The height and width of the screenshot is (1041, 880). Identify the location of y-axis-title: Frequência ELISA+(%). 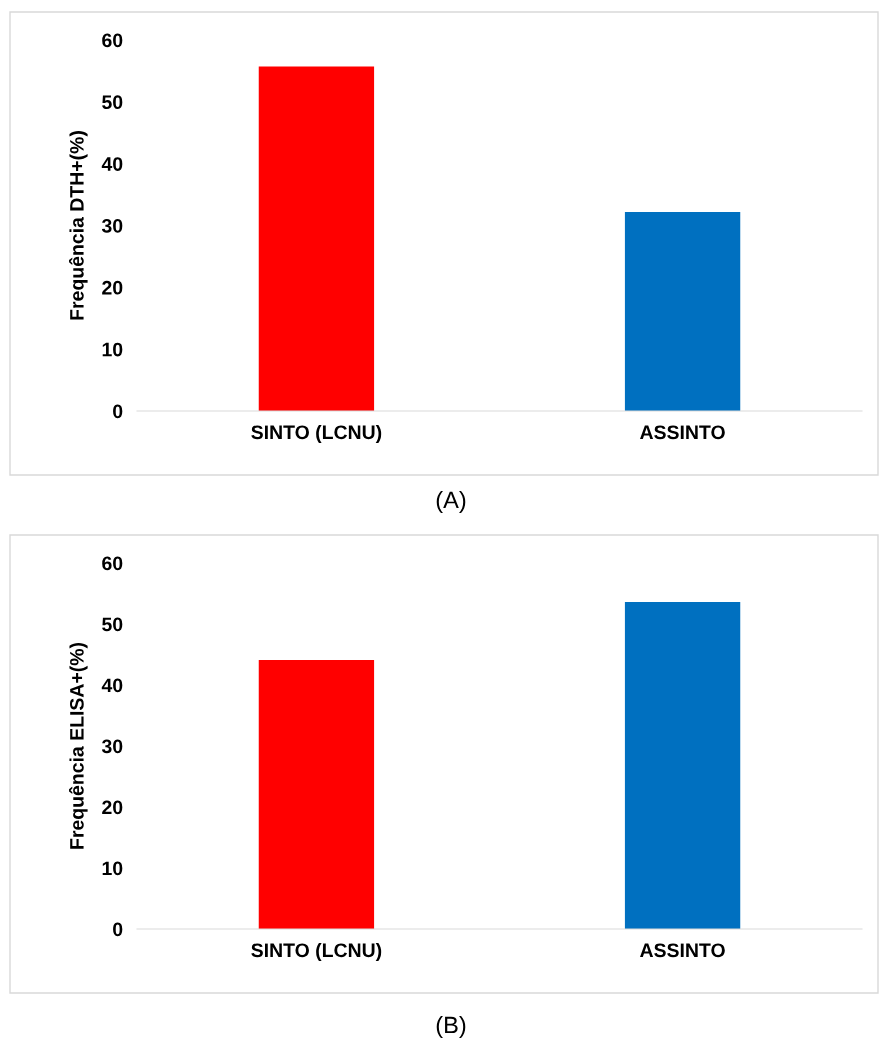
(78, 745).